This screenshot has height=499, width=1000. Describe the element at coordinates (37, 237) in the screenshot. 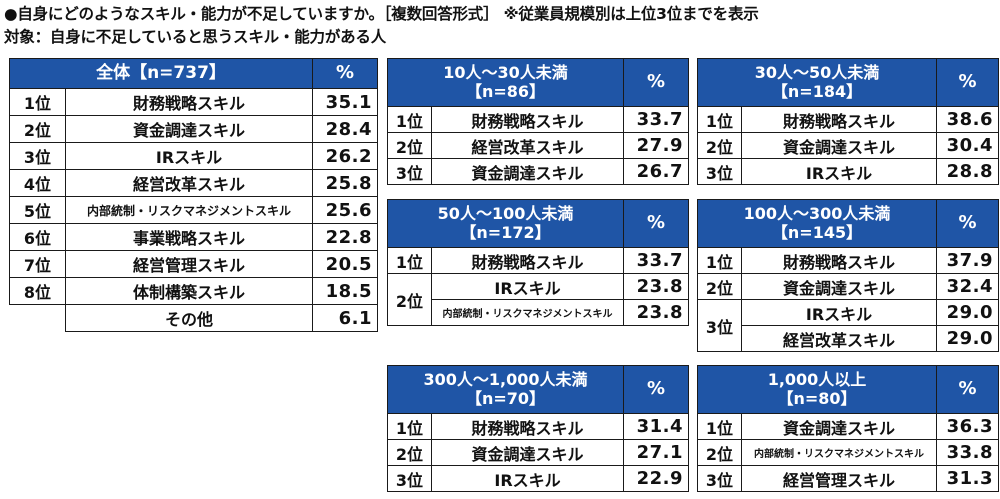

I see `rank-cell: 6位` at that location.